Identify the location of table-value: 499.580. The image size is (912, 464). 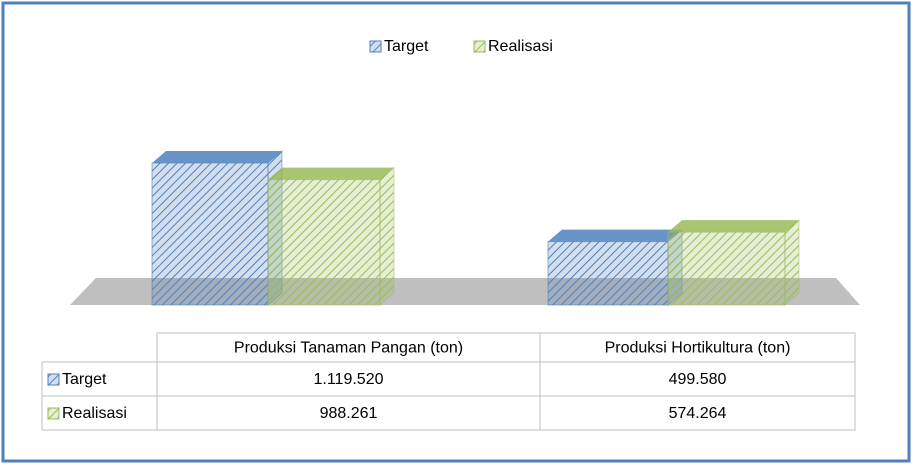
(698, 379).